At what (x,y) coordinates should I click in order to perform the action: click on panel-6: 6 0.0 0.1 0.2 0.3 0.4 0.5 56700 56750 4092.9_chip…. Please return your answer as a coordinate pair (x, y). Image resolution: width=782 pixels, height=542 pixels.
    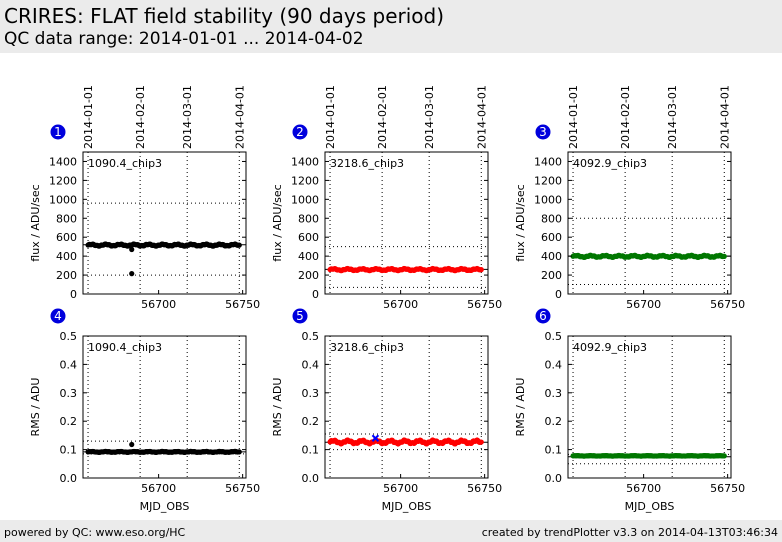
    Looking at the image, I should click on (629, 410).